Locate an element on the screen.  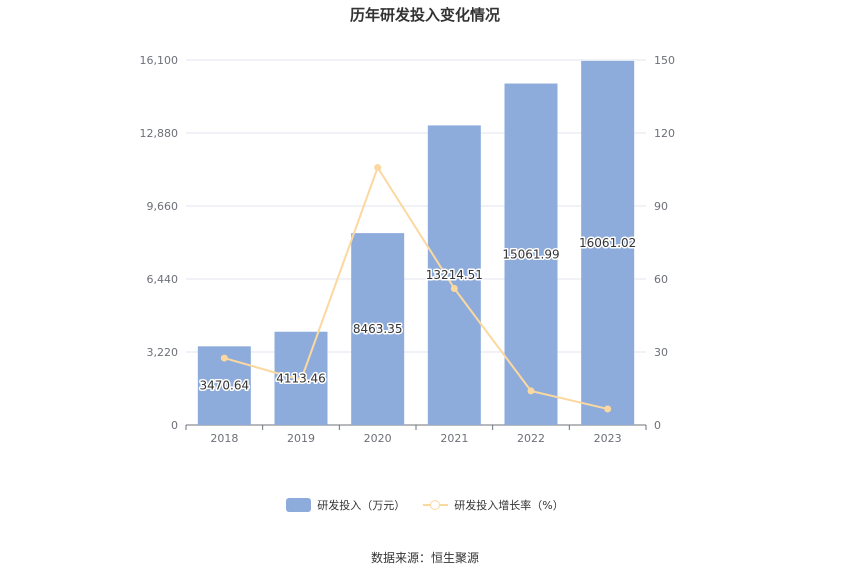
x-tick-label: 2022 is located at coordinates (531, 438).